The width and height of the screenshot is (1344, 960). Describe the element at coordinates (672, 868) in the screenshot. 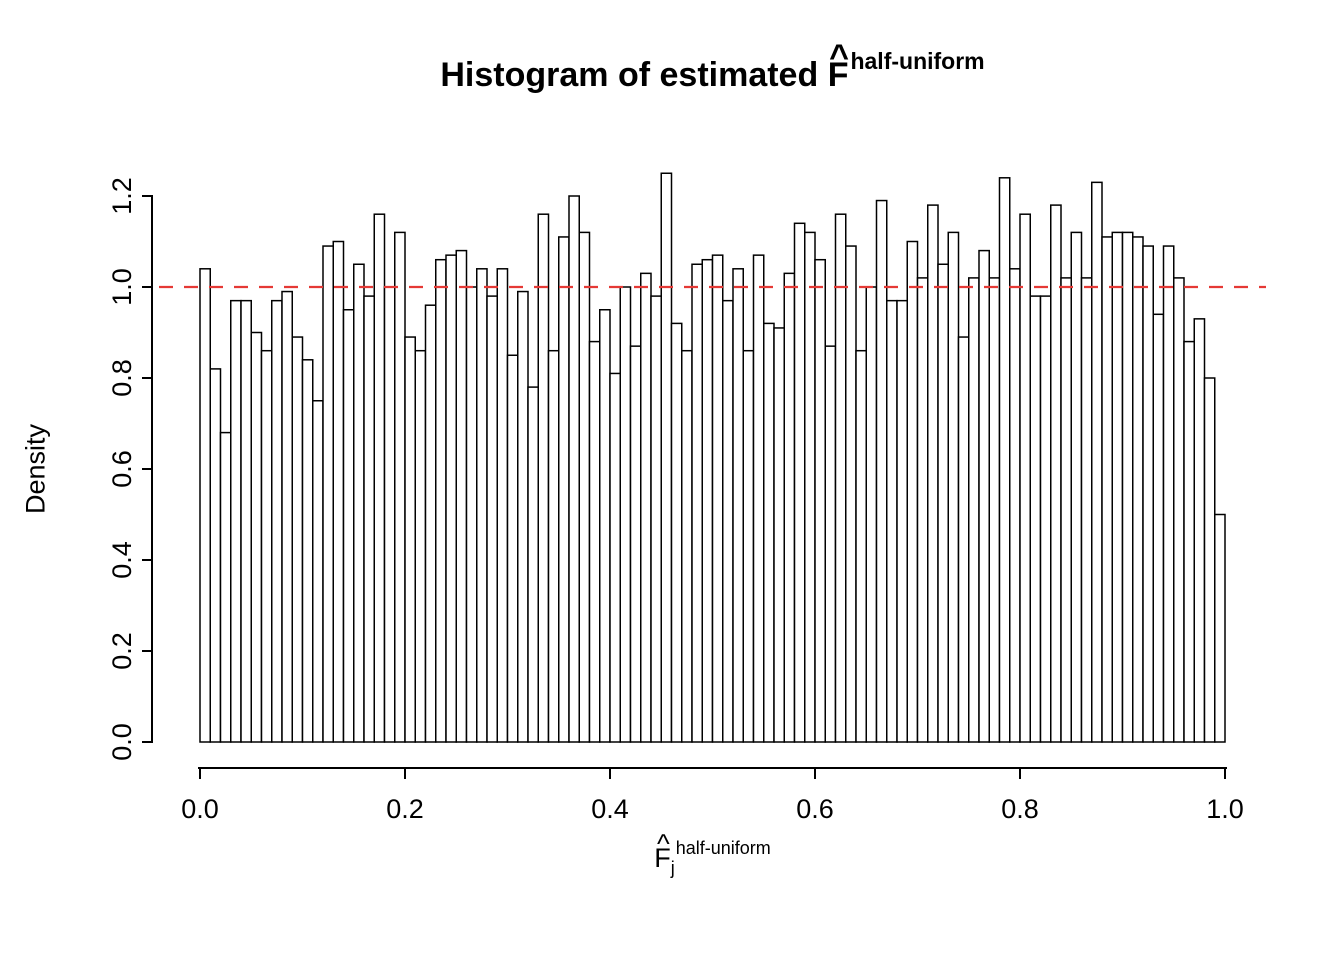

I see `x-axis-subscript: j` at that location.